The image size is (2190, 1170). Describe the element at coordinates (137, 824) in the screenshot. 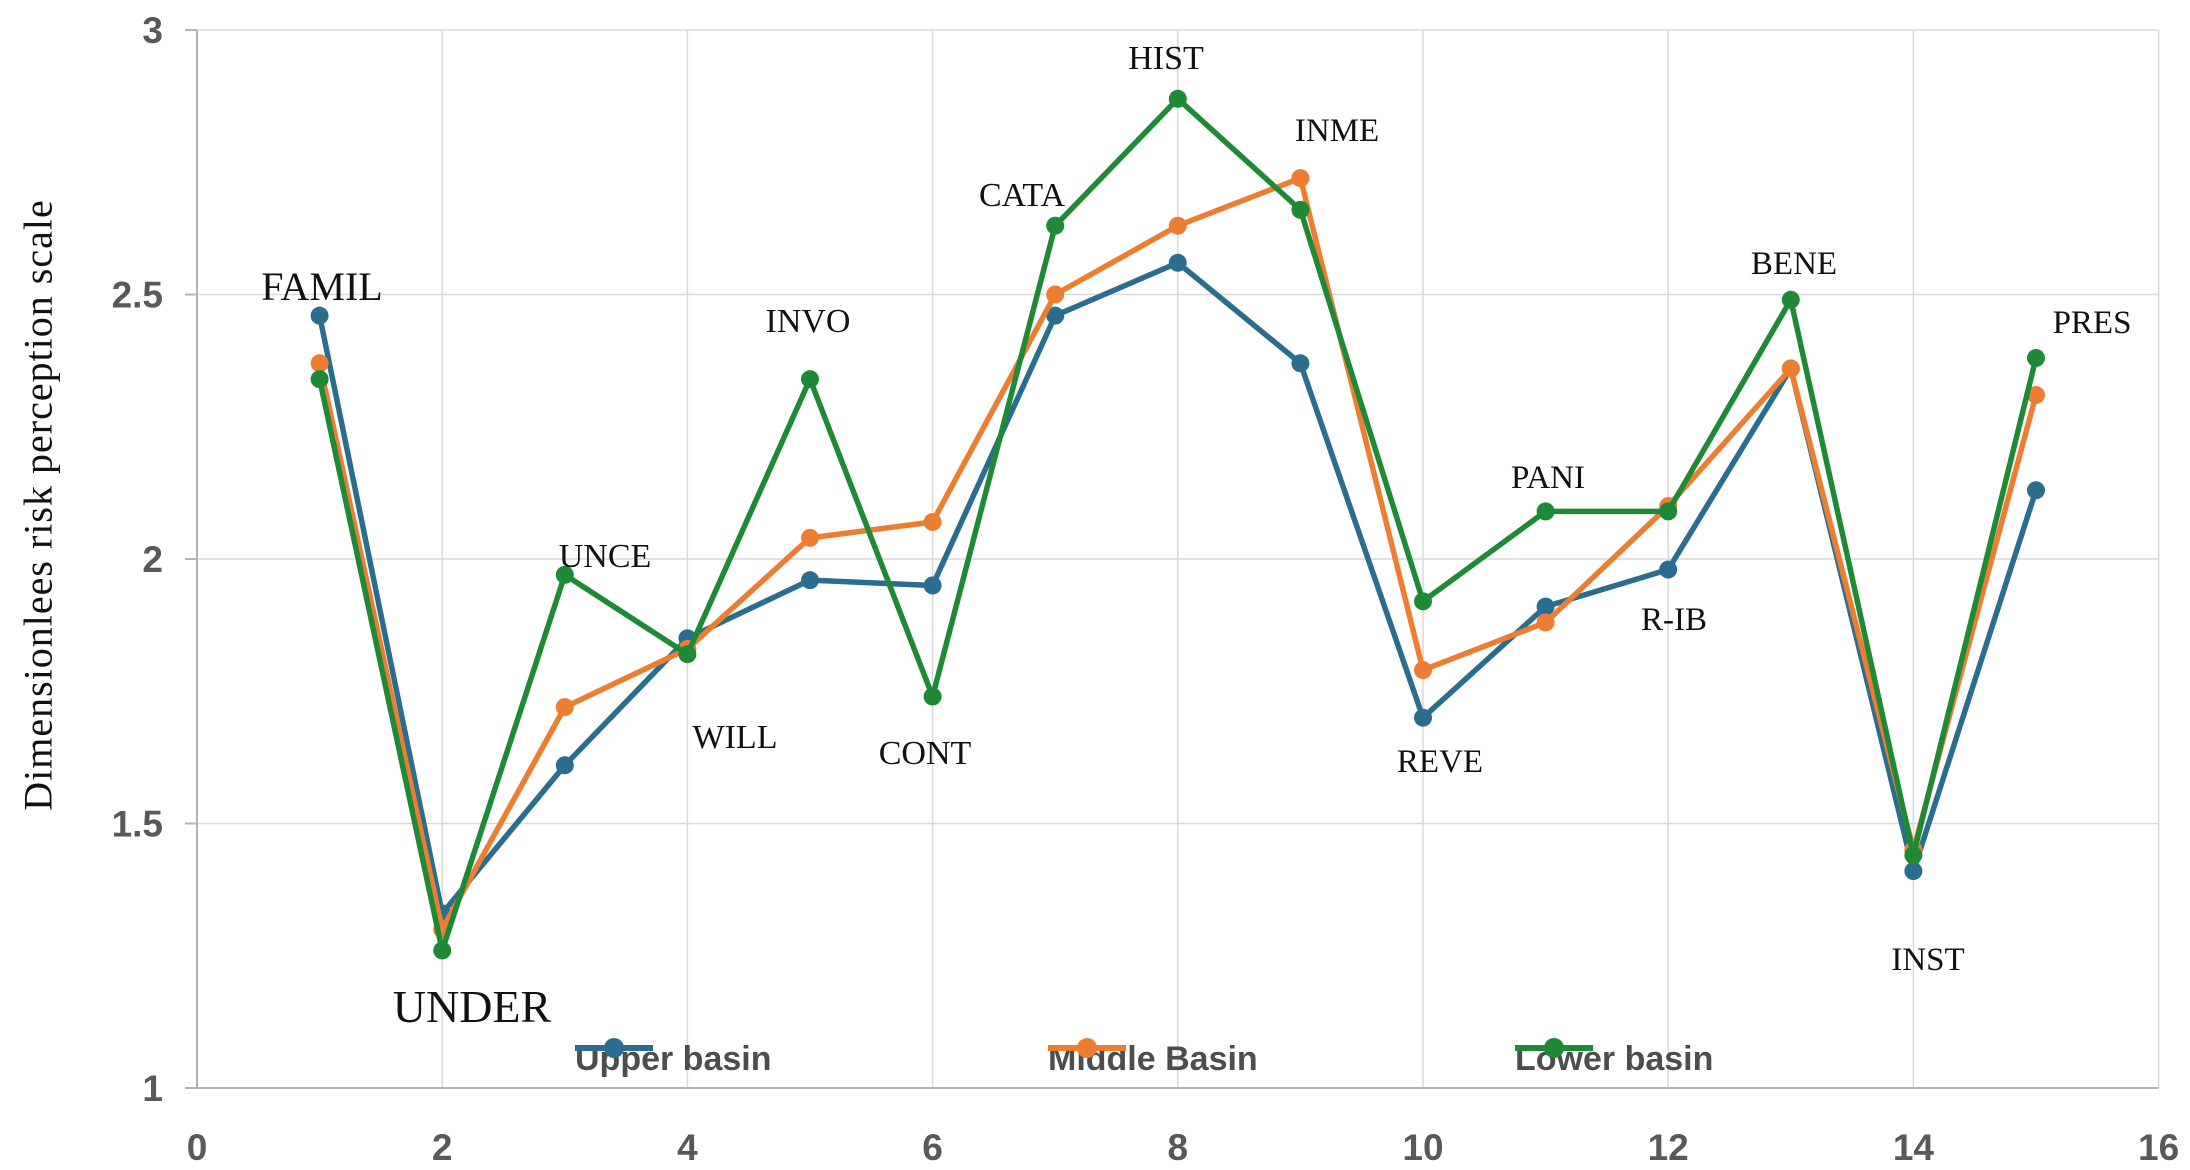

I see `y-tick-label: 1.5` at that location.